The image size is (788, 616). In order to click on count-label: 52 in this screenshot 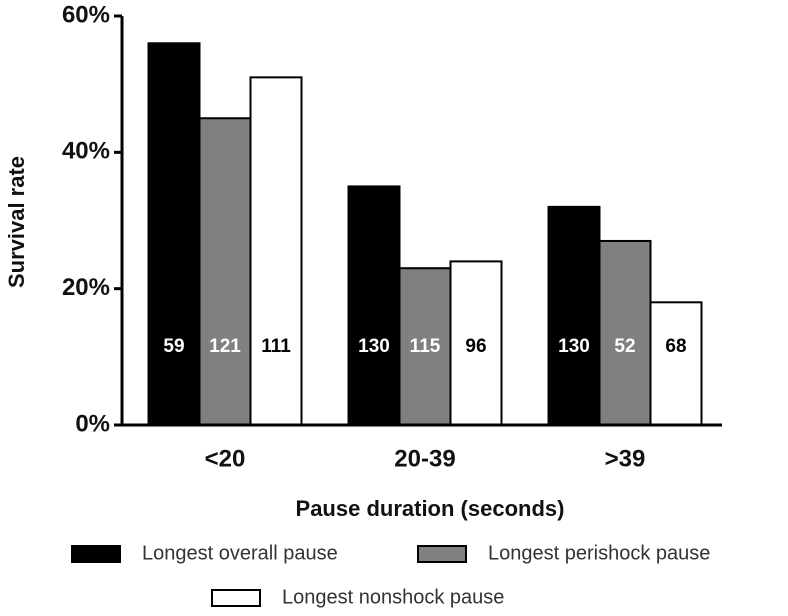, I will do `click(624, 346)`.